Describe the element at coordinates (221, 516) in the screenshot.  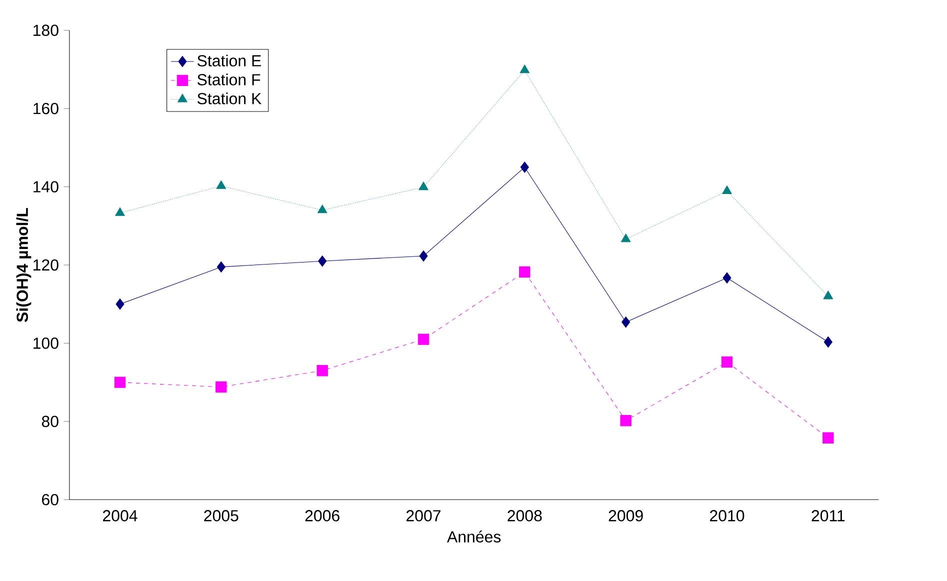
I see `x-tick-label: 2005` at that location.